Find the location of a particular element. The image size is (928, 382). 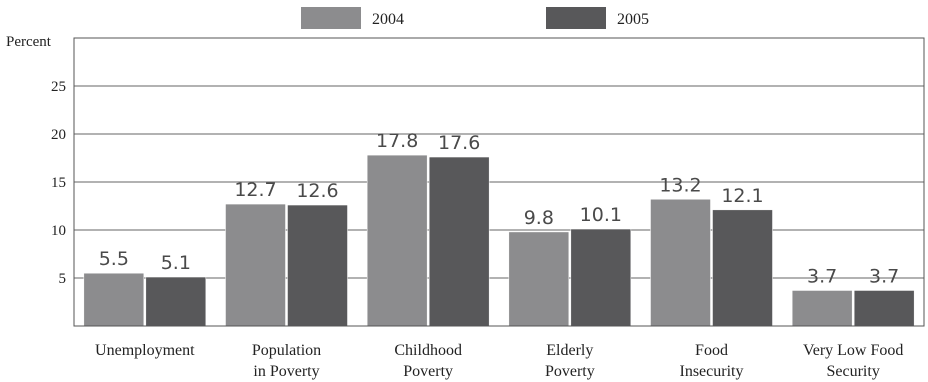

x-tick-label-line: Unemployment is located at coordinates (145, 350).